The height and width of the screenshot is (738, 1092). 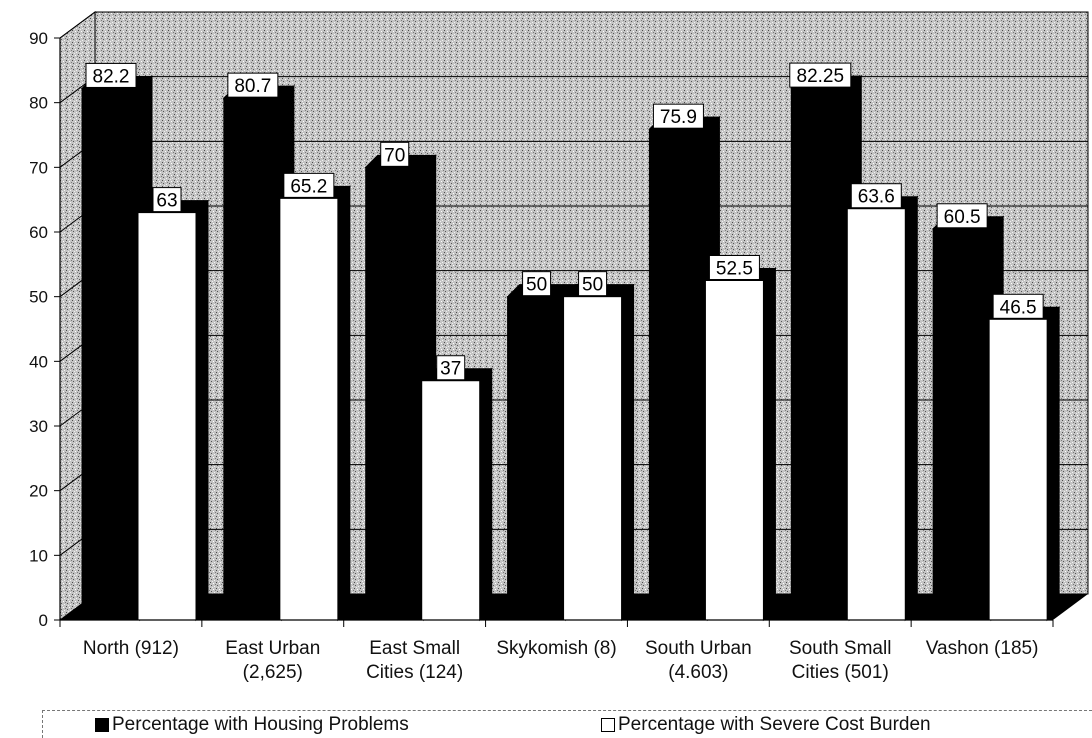 What do you see at coordinates (414, 660) in the screenshot?
I see `x-tick-label: East Small Cities (124)` at bounding box center [414, 660].